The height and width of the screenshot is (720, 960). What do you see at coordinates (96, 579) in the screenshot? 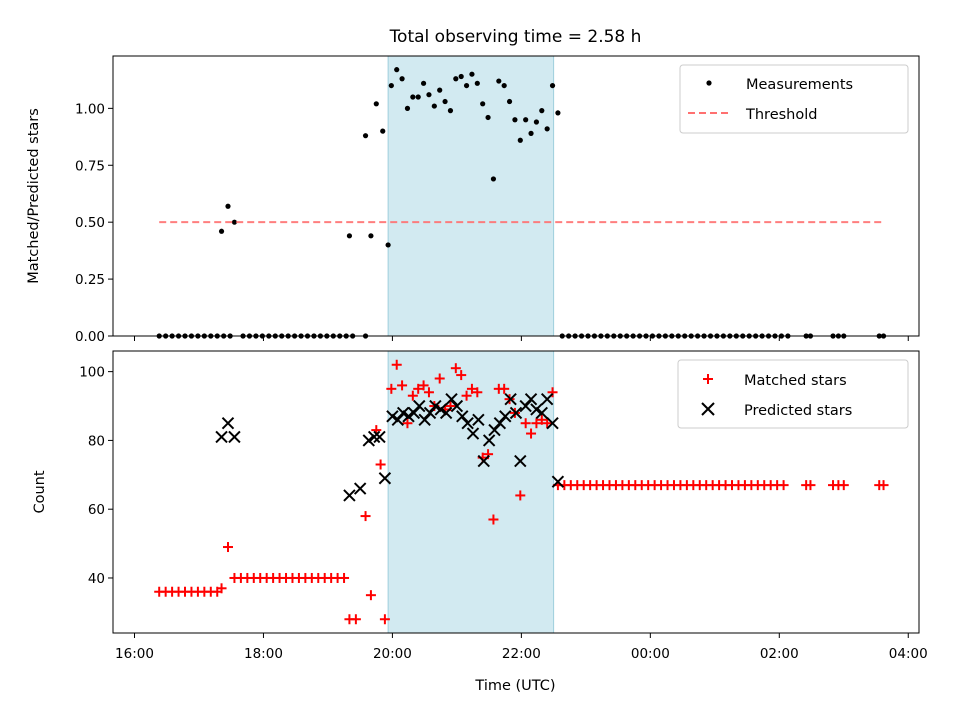
I see `bottom-ytick-label: 40` at bounding box center [96, 579].